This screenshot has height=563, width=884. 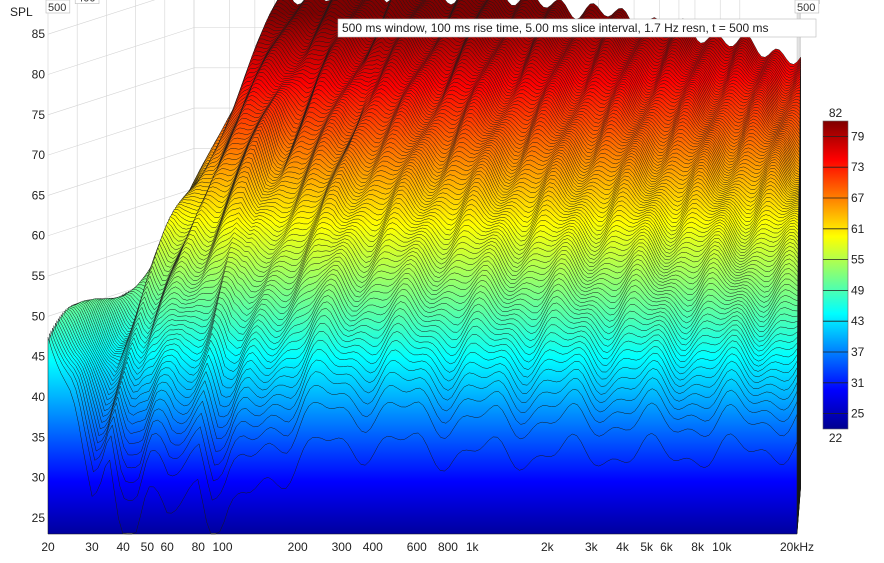 I want to click on colorbar: 82 22 25 31 37 43 49 55 61 67 73 79, so click(x=843, y=275).